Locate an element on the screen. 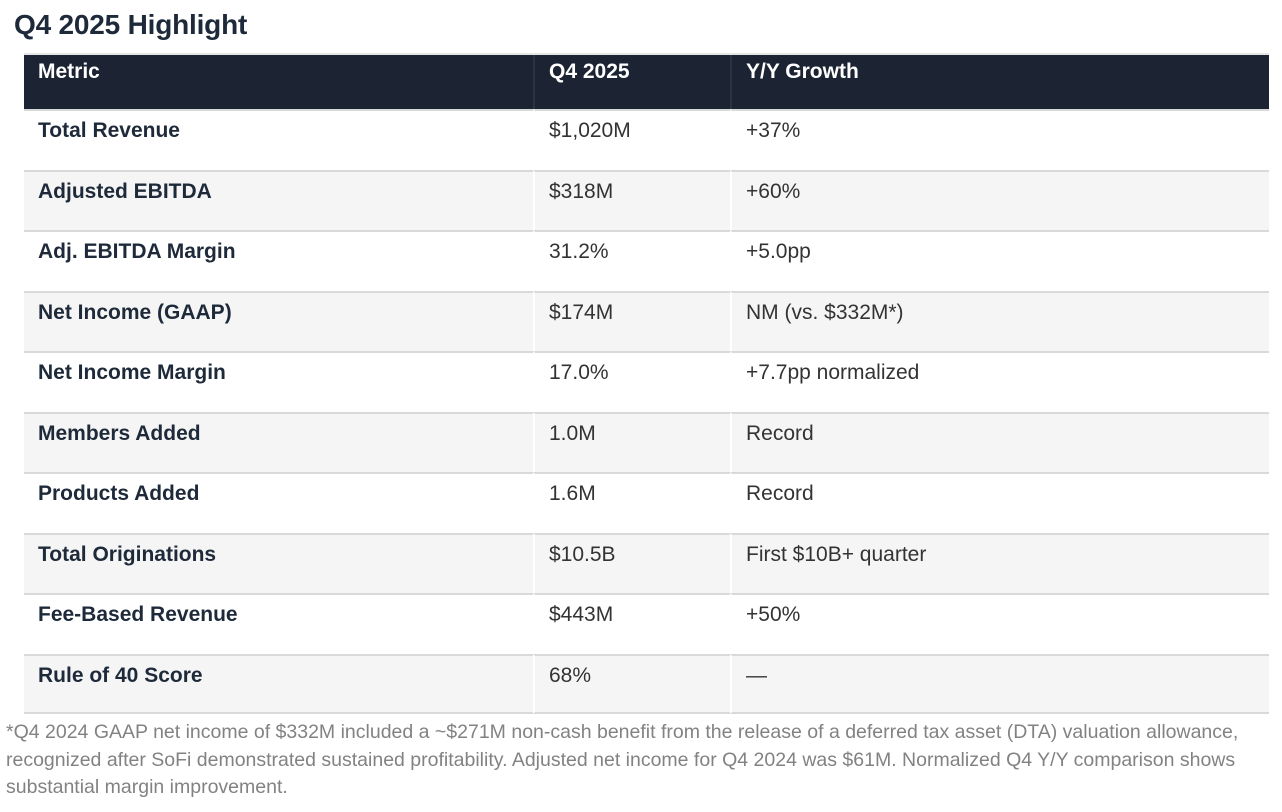  q4-value-cell: 68% is located at coordinates (631, 683).